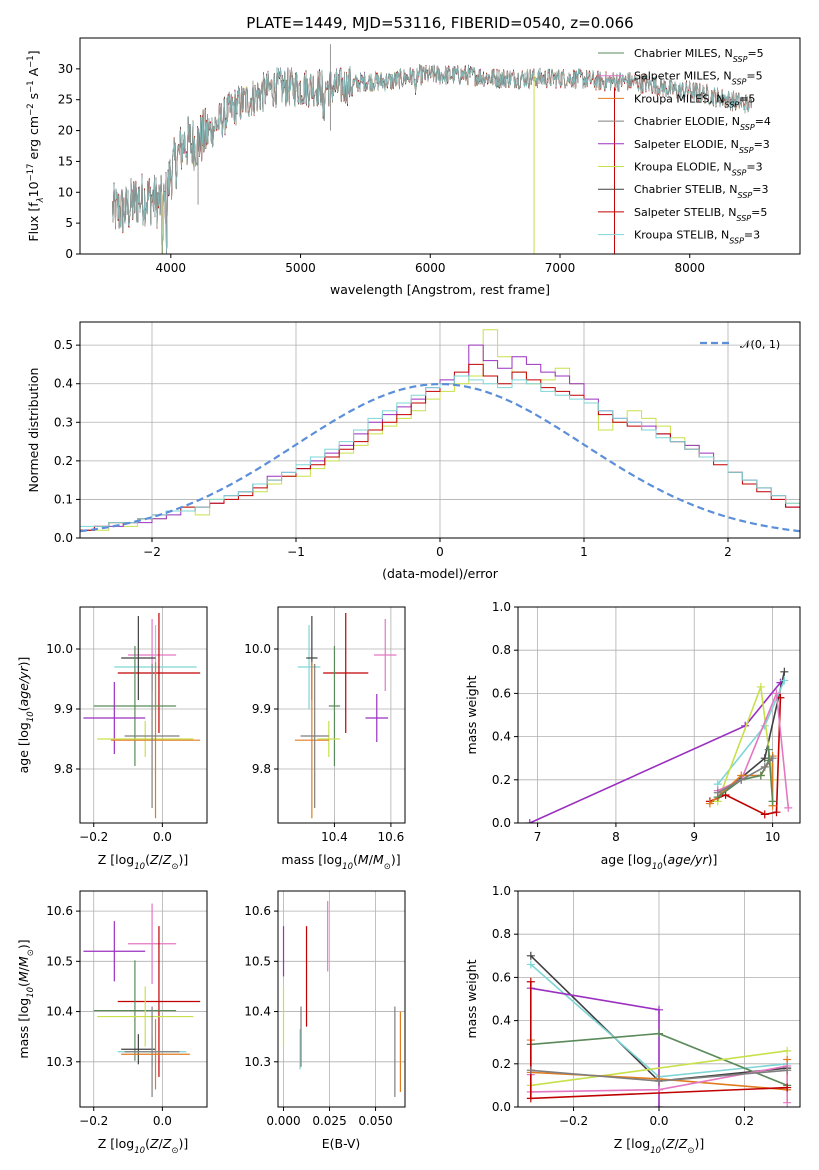 This screenshot has width=819, height=1170. What do you see at coordinates (261, 769) in the screenshot?
I see `y-tick-label: 9.8` at bounding box center [261, 769].